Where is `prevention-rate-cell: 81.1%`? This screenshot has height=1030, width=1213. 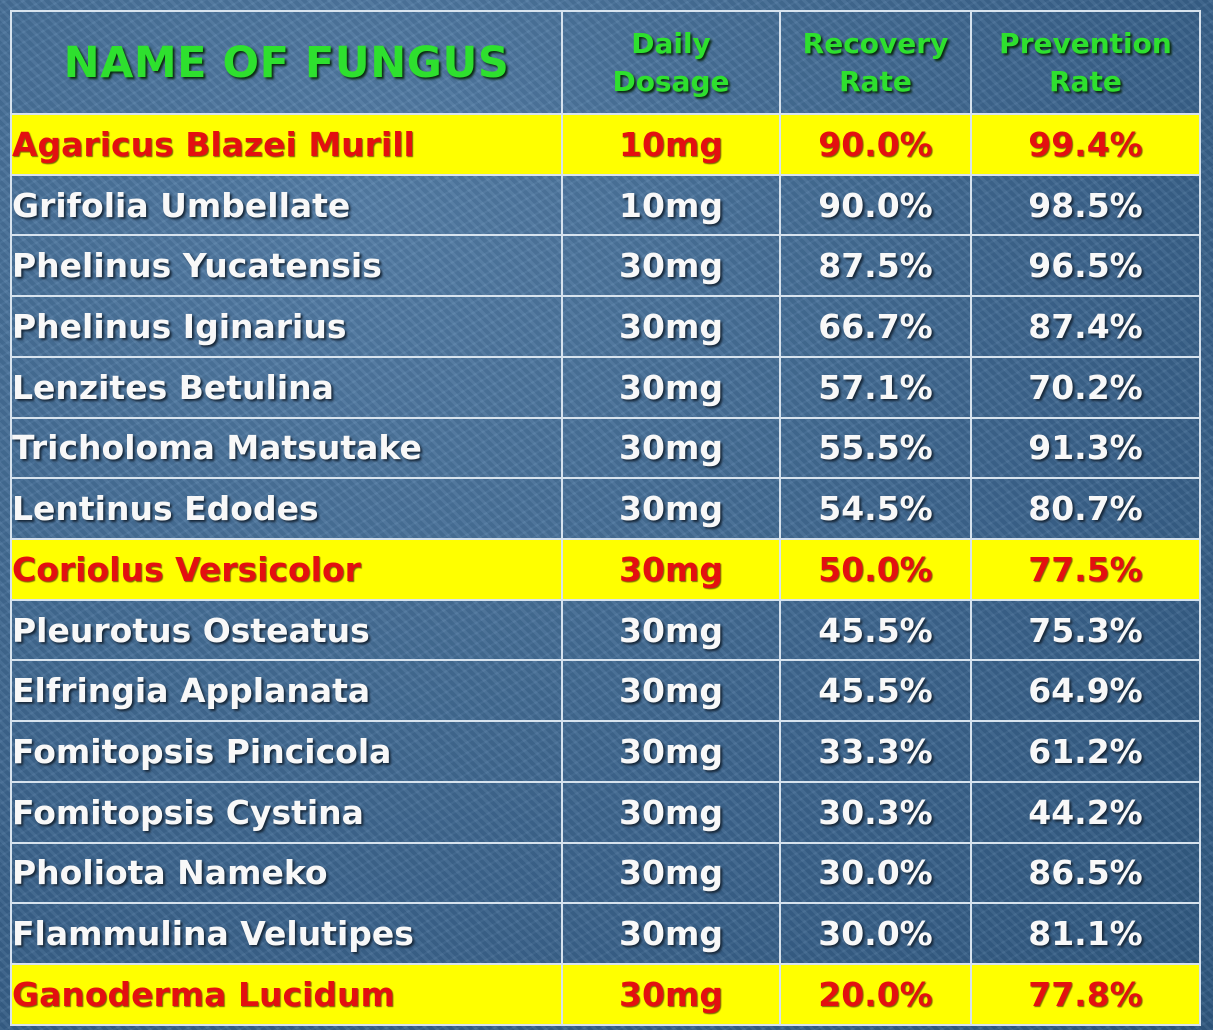
prevention-rate-cell: 81.1% is located at coordinates (1085, 934).